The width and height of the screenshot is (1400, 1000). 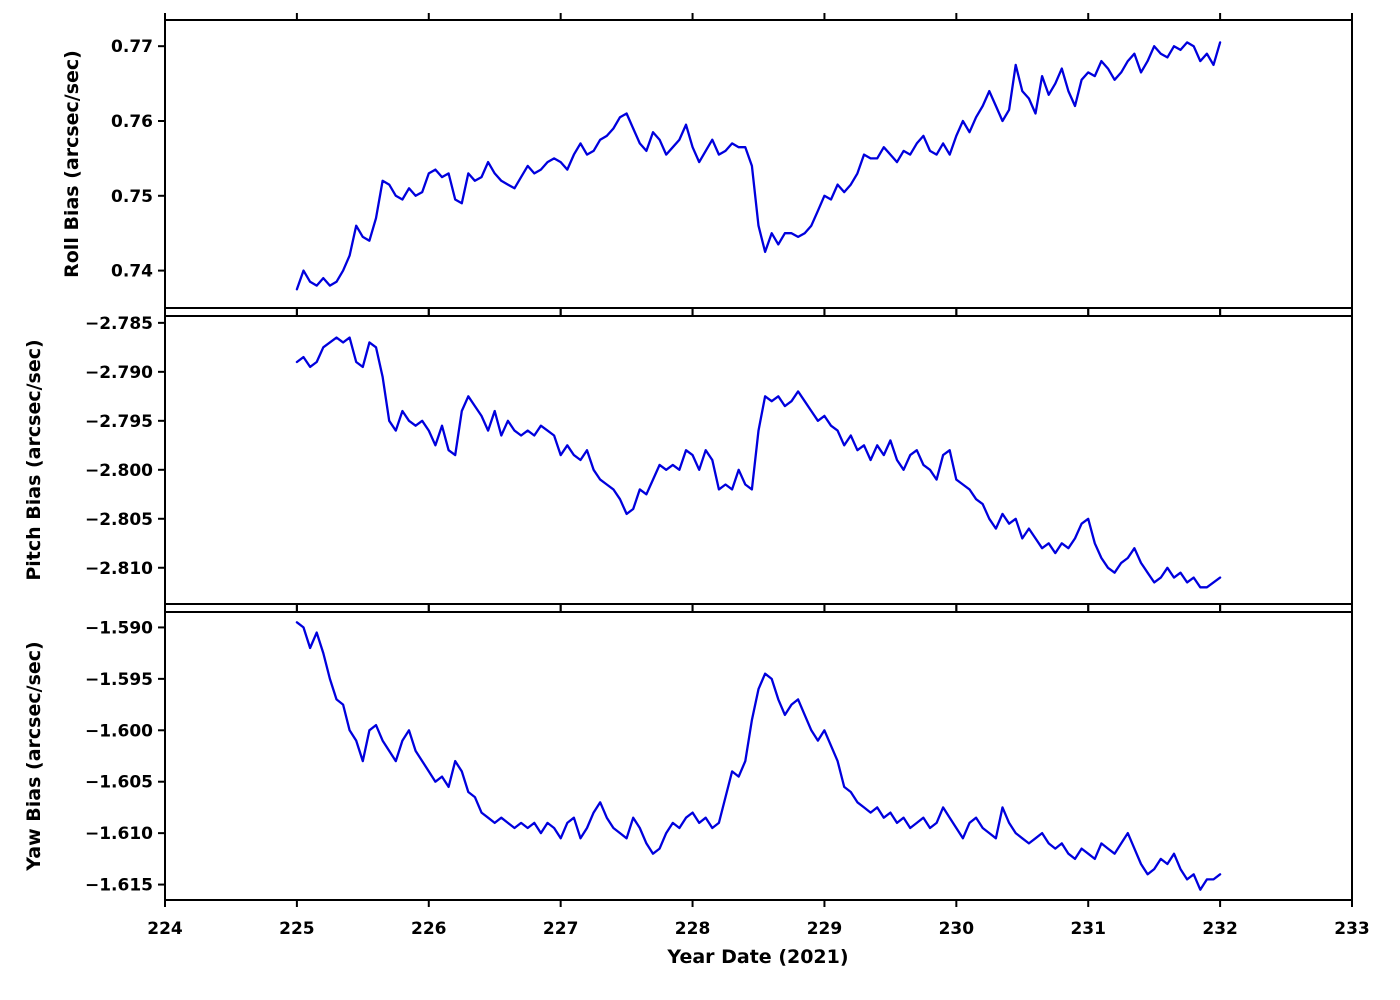 I want to click on y-tick-label: −2.790, so click(x=119, y=373).